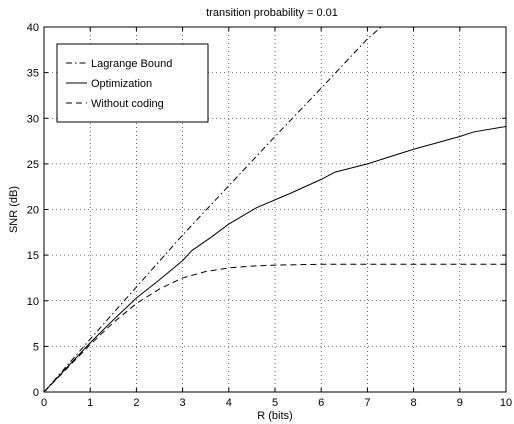 This screenshot has height=424, width=514. I want to click on x-tick-label: 2, so click(136, 403).